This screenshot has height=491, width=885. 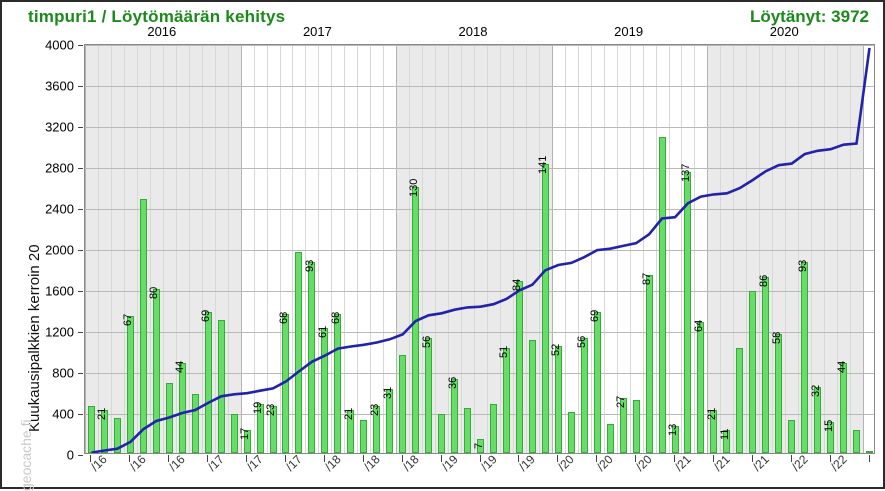 What do you see at coordinates (154, 292) in the screenshot?
I see `bar-value-label: 80` at bounding box center [154, 292].